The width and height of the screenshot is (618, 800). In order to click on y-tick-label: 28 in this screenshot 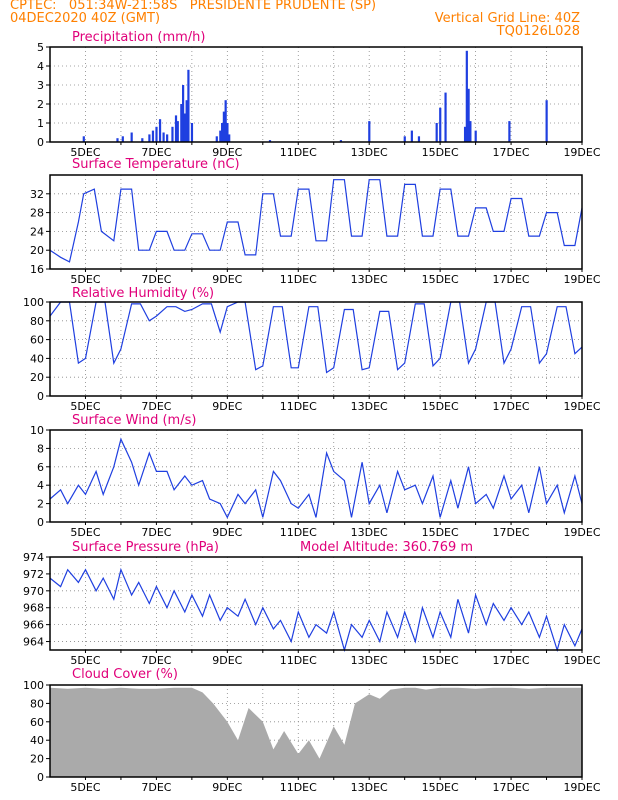, I will do `click(37, 213)`.